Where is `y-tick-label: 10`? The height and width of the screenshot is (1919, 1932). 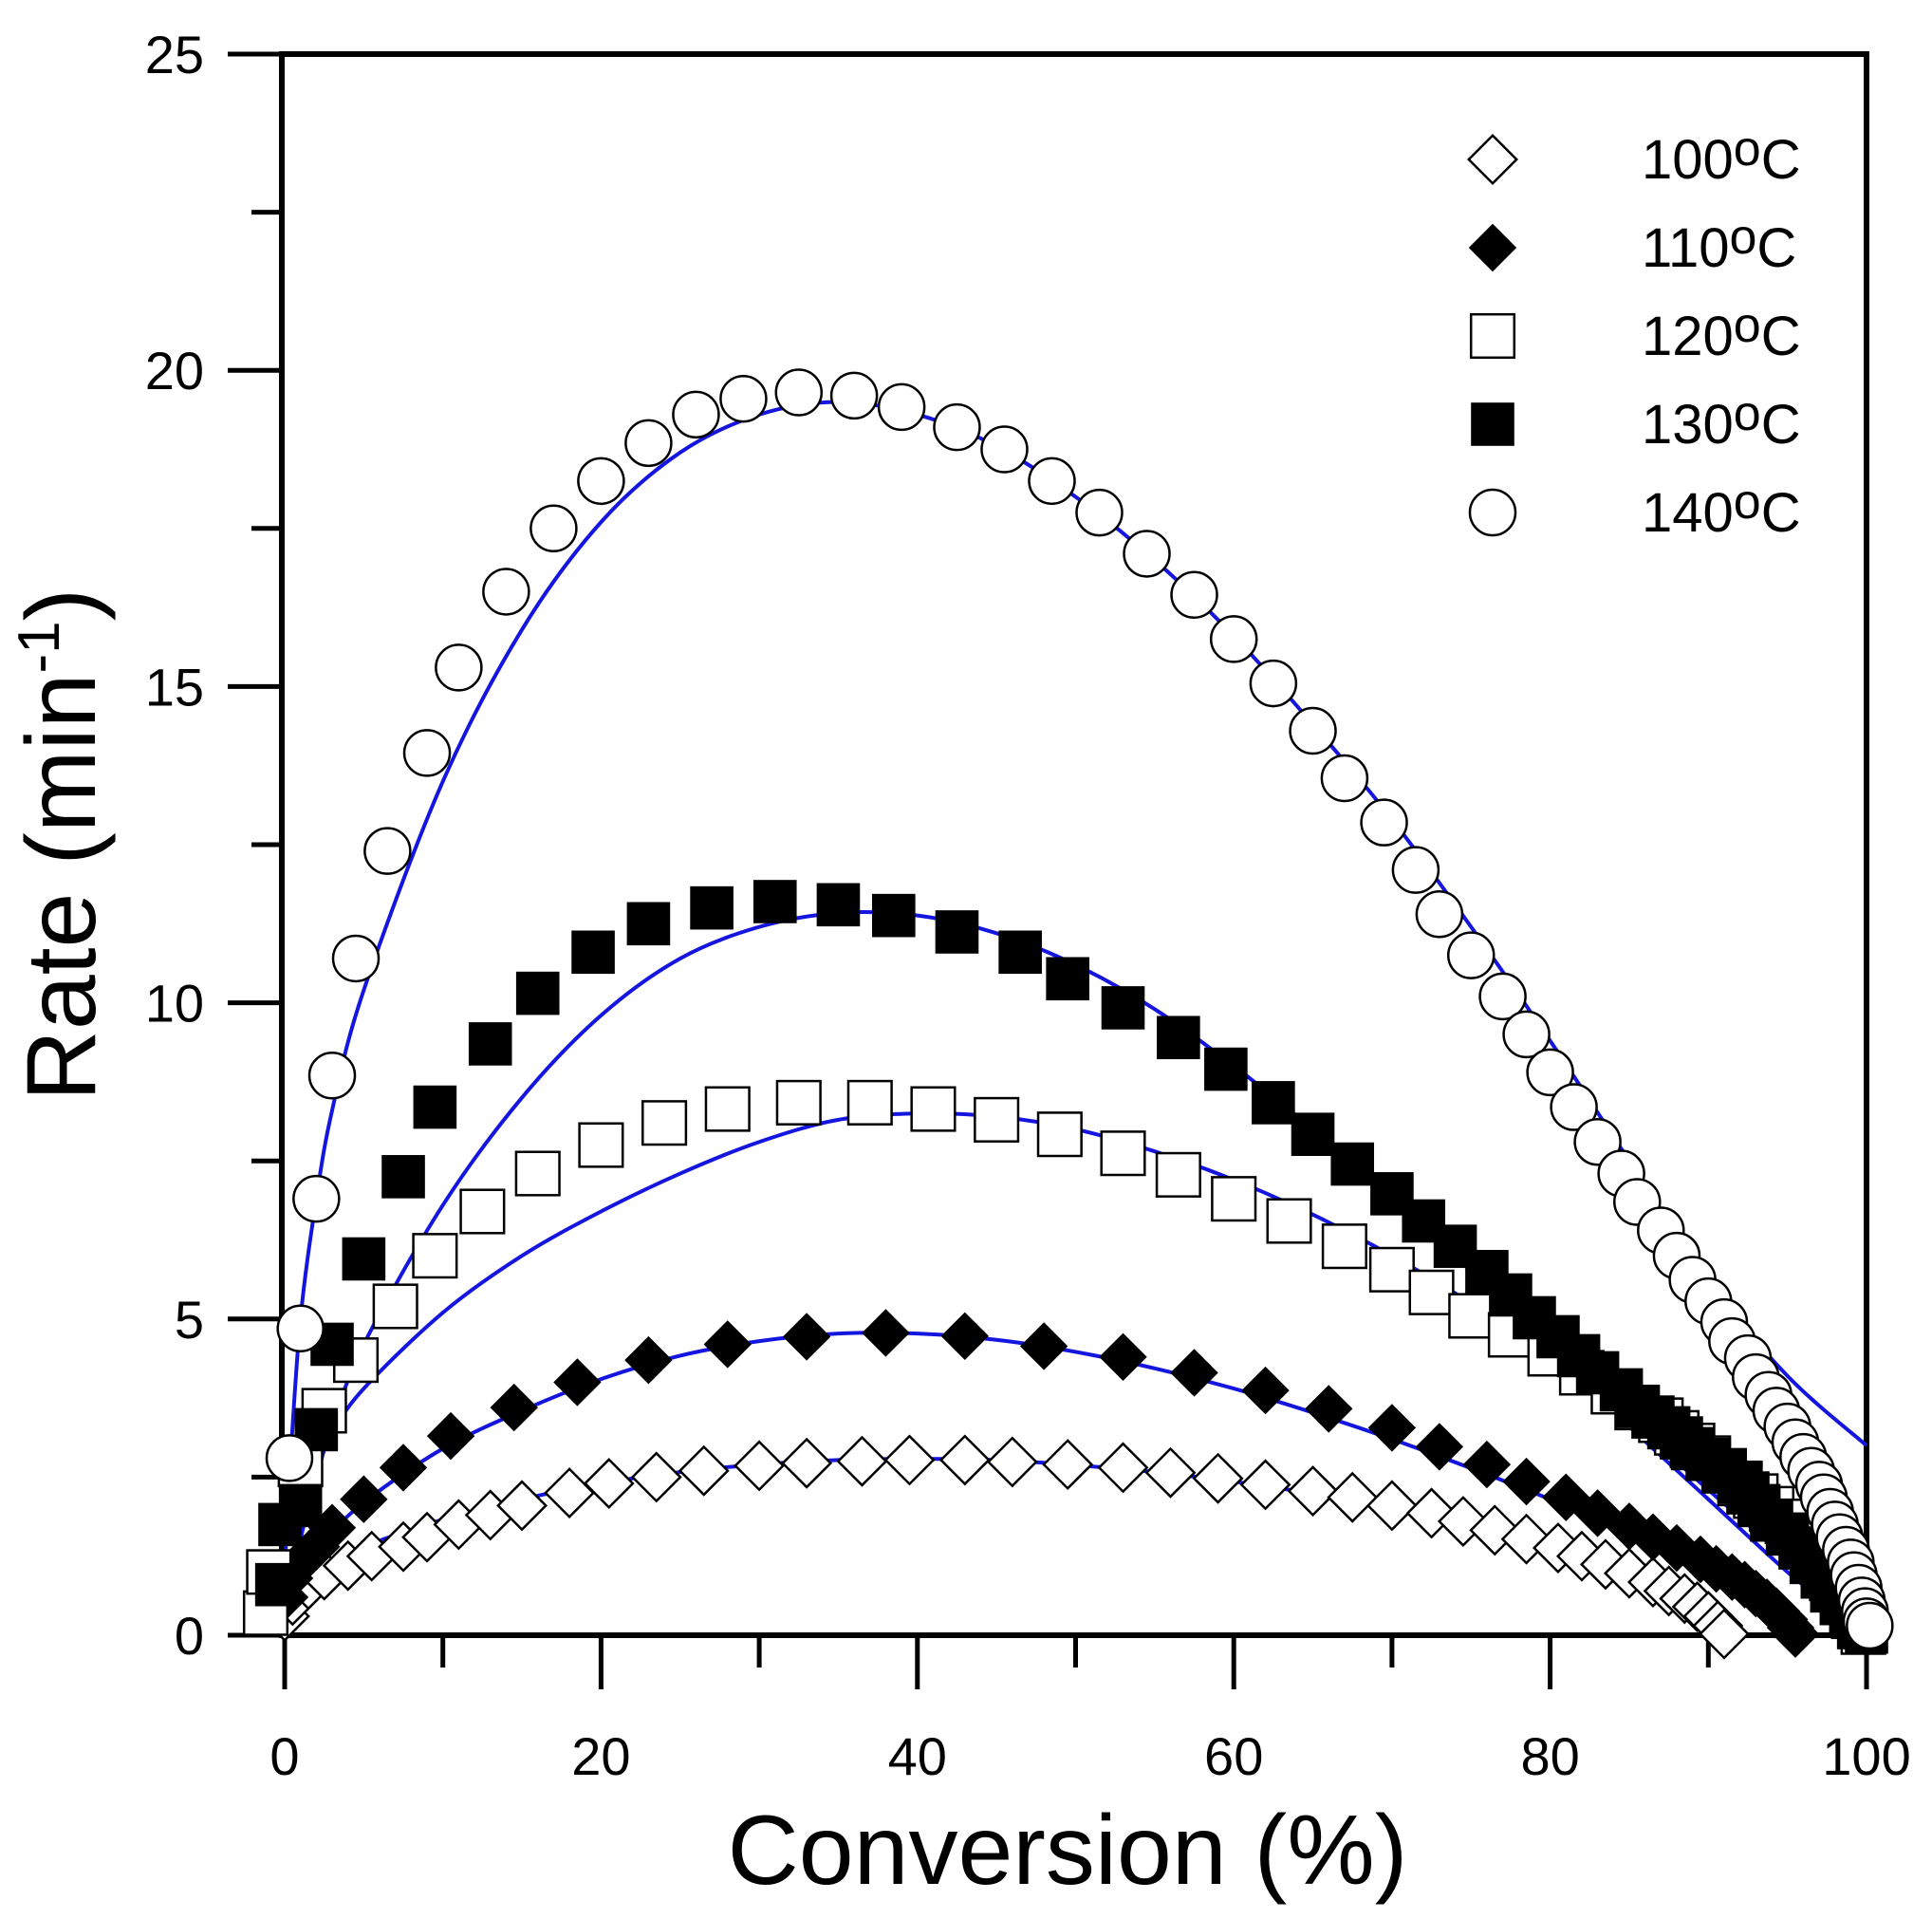 y-tick-label: 10 is located at coordinates (174, 1004).